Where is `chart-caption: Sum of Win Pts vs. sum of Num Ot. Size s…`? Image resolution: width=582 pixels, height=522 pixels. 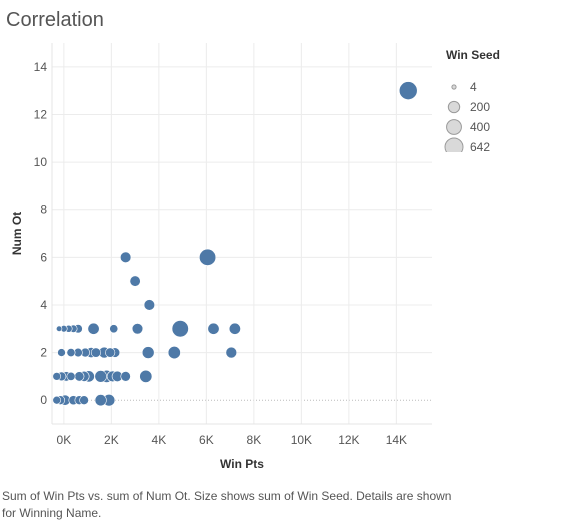
chart-caption: Sum of Win Pts vs. sum of Num Ot. Size s… is located at coordinates (227, 504).